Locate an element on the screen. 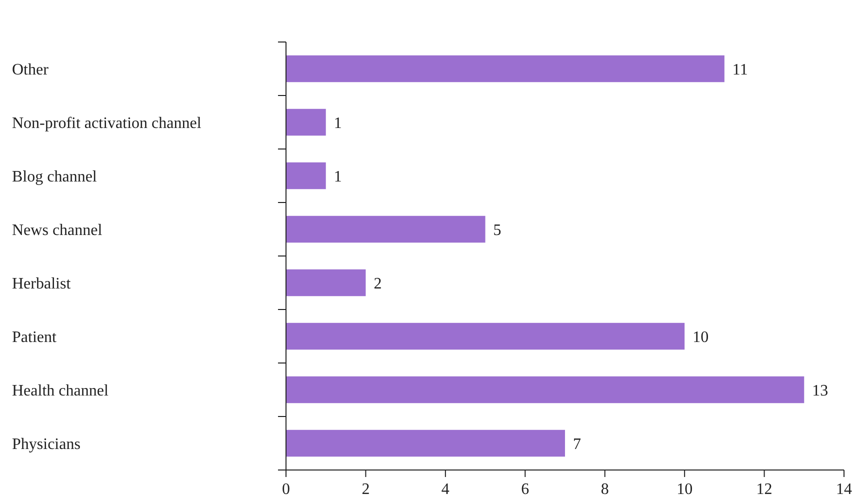 The height and width of the screenshot is (504, 866). y-tick-label: Physicians is located at coordinates (46, 444).